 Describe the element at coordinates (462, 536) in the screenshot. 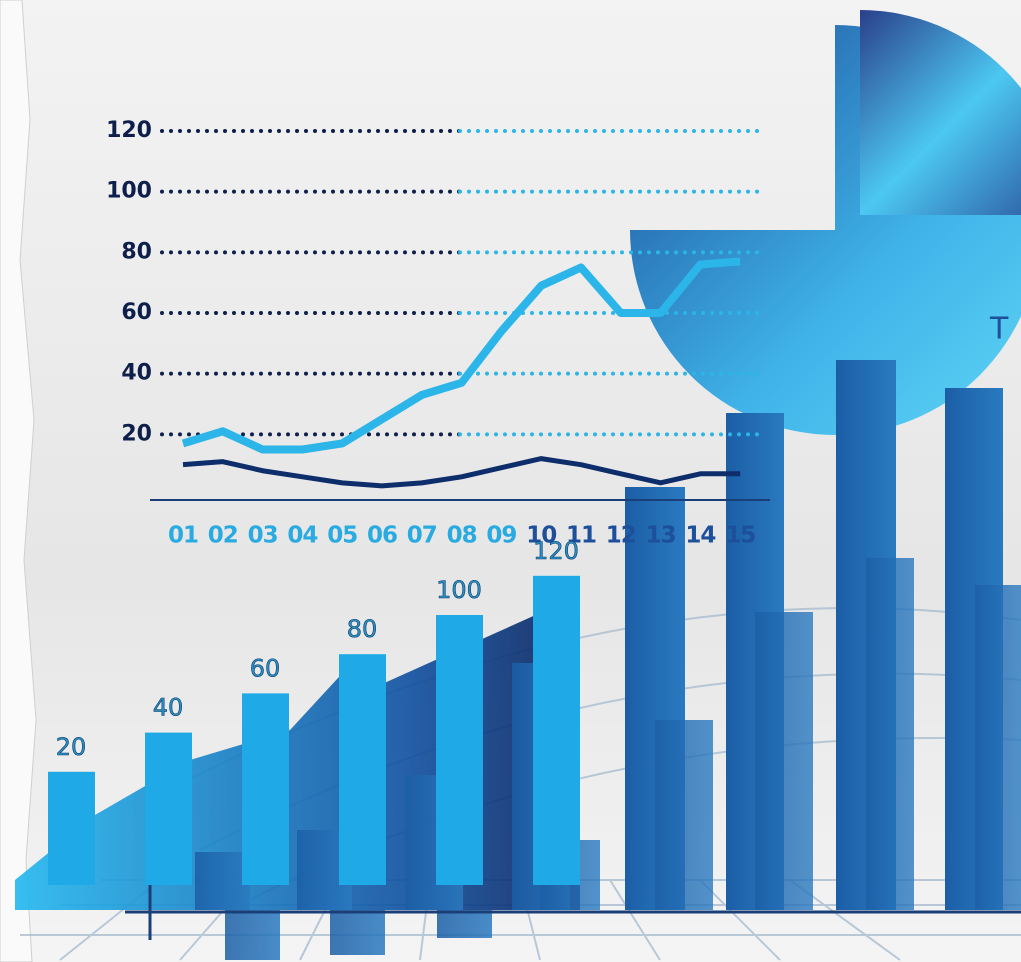

I see `x-tick-label: 08` at that location.